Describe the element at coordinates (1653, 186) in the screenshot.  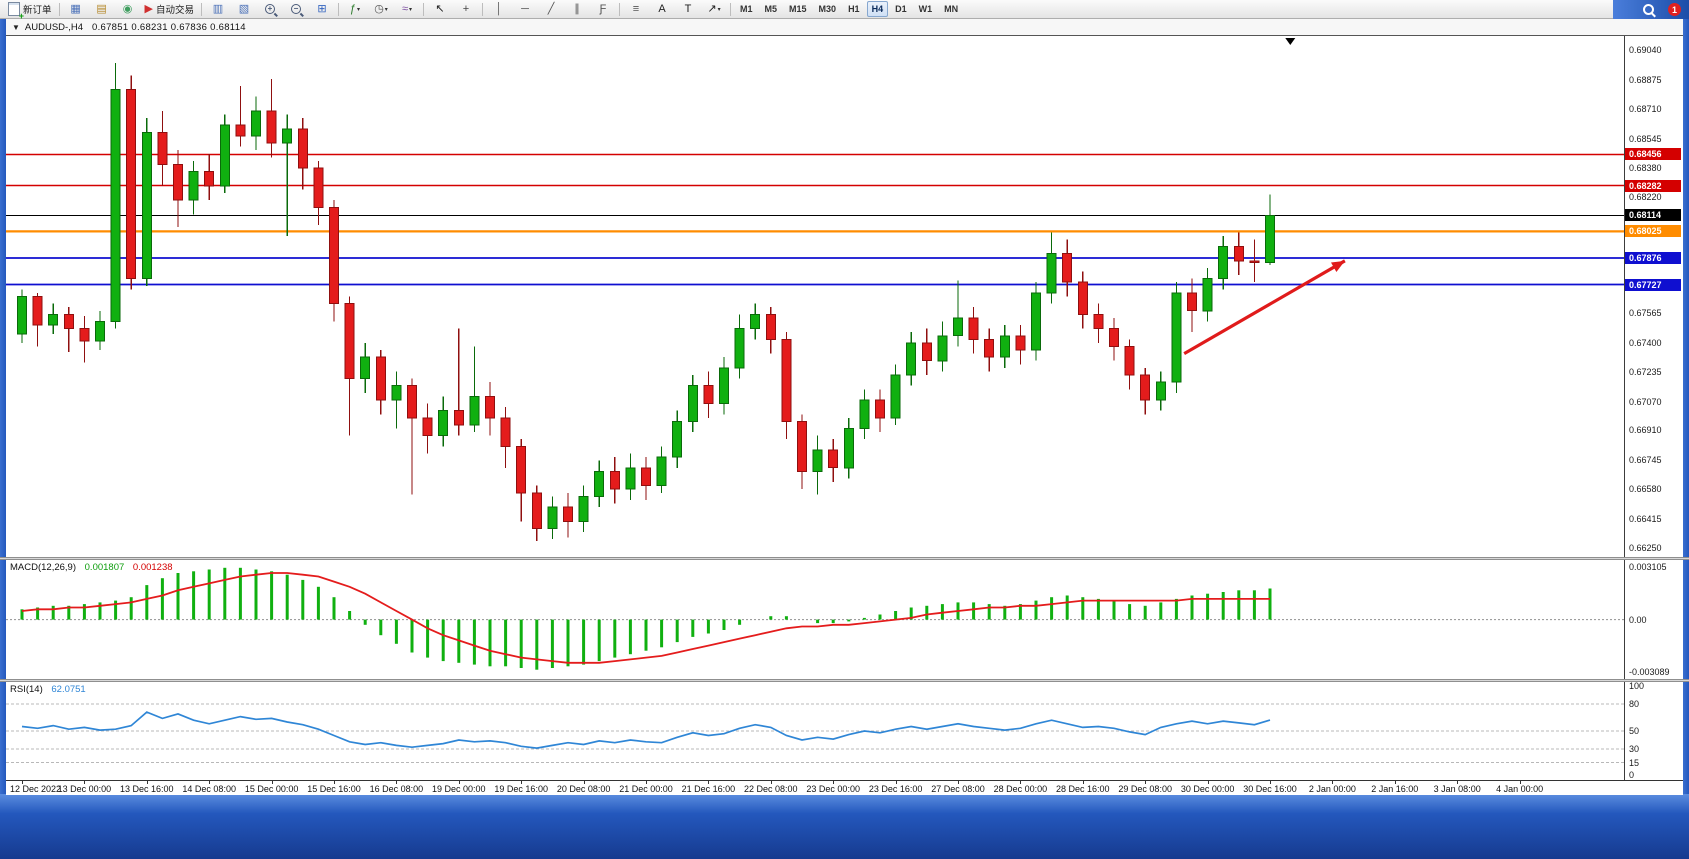
I see `price-badge-0.68282: 0.68282` at that location.